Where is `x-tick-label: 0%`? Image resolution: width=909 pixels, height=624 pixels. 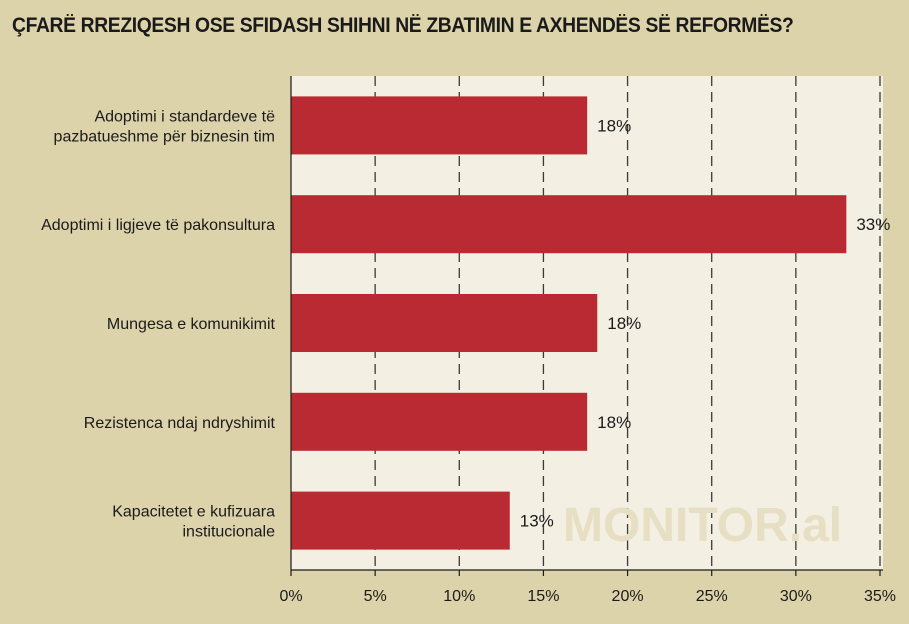 x-tick-label: 0% is located at coordinates (290, 596).